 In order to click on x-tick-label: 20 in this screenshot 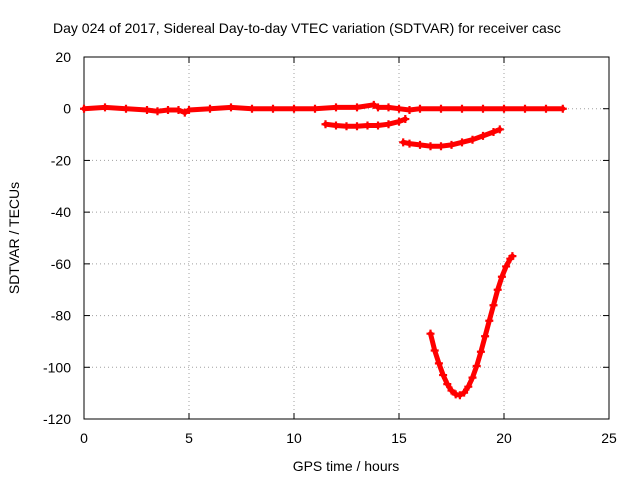, I will do `click(504, 438)`.